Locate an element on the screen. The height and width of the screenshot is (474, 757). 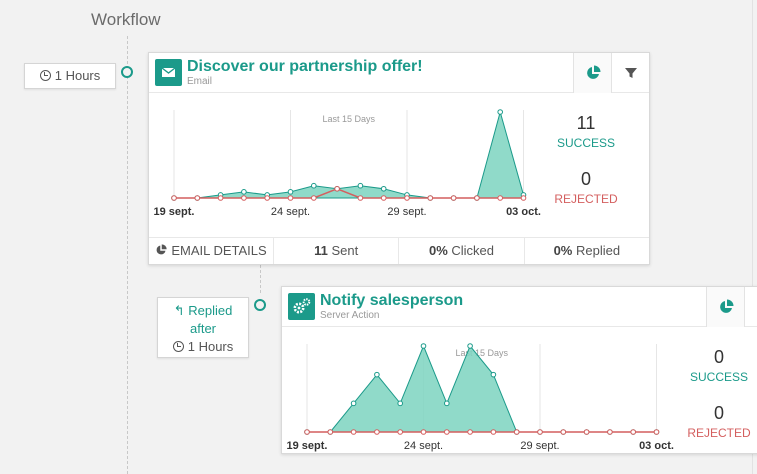
trigger-interval: 1 Hours is located at coordinates (70, 76).